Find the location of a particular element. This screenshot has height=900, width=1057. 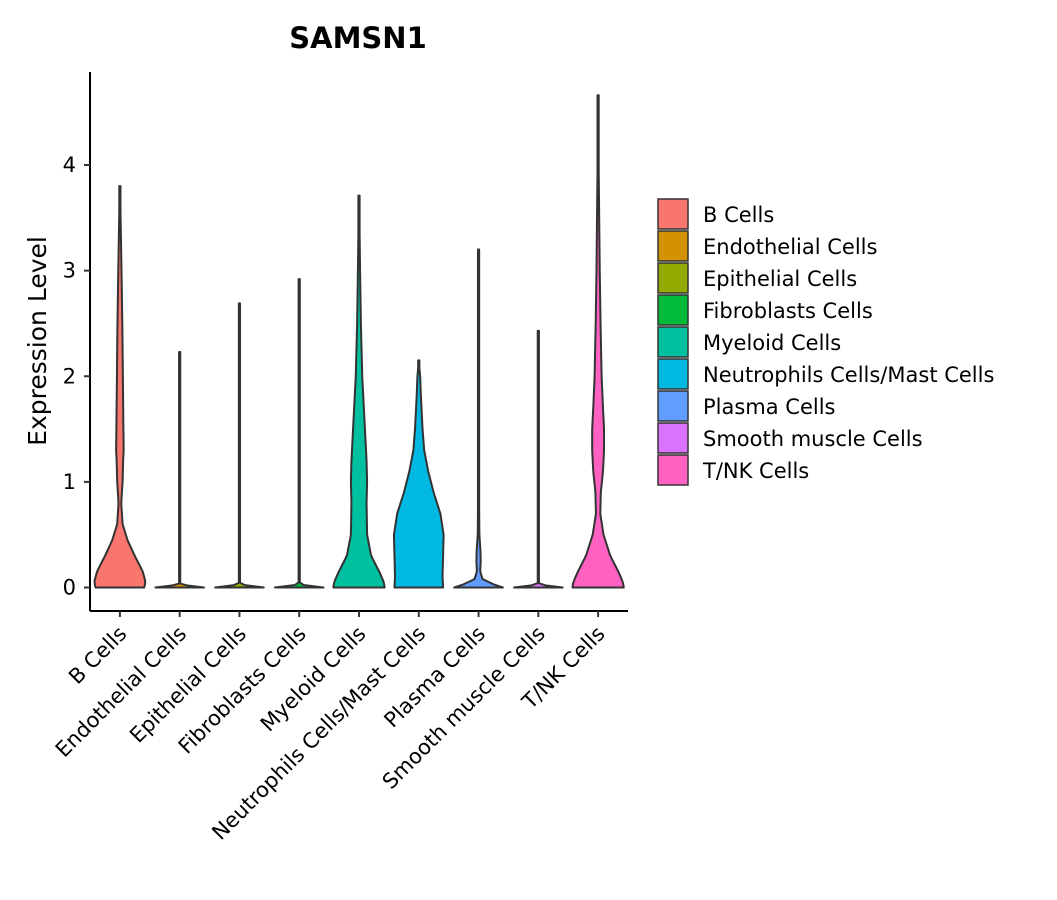

y-axis-label: Expression Level is located at coordinates (37, 341).